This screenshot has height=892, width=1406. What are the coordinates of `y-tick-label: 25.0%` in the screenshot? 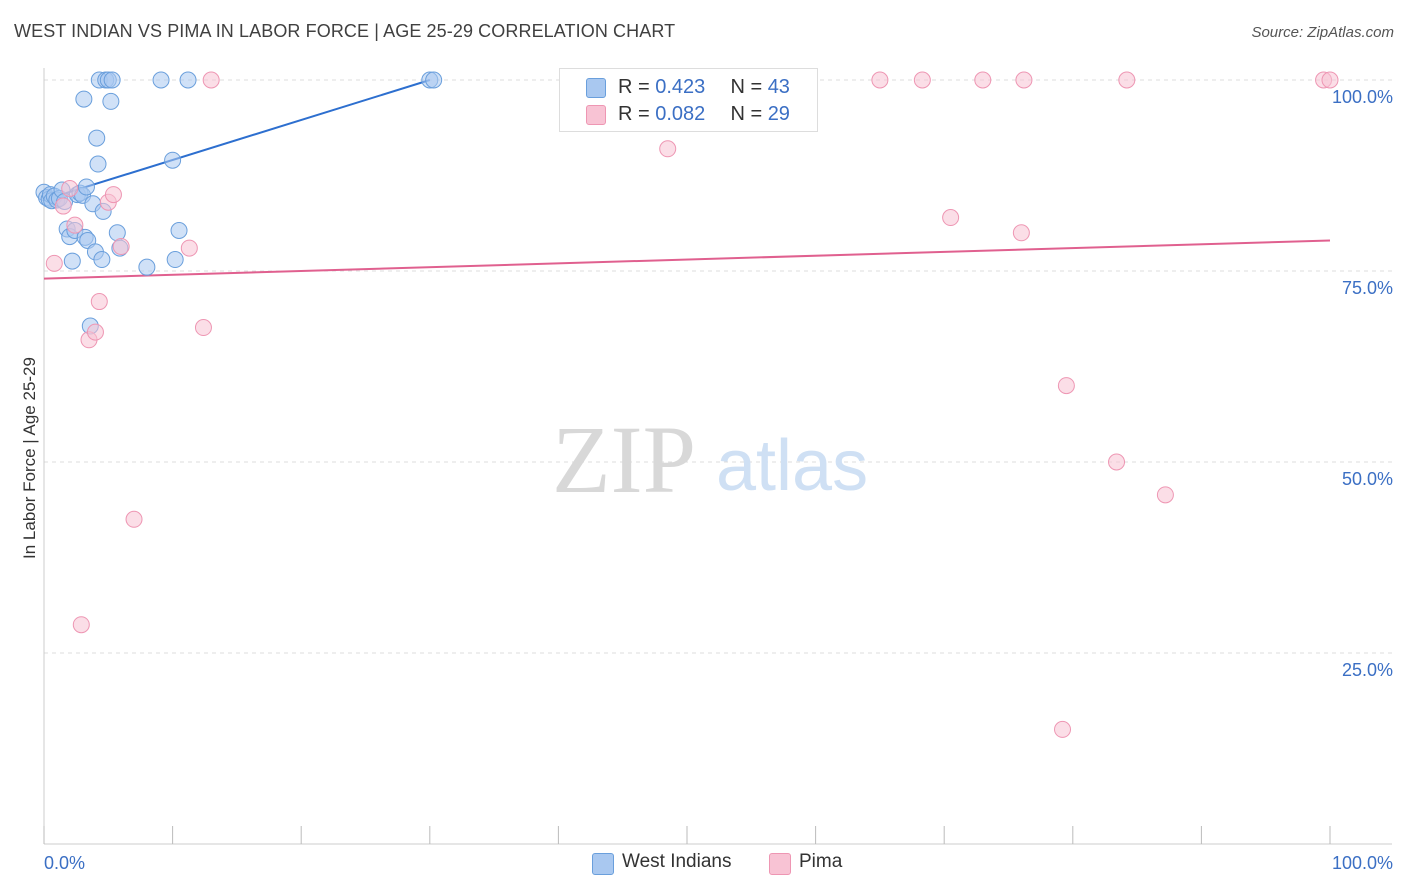 It's located at (1367, 670).